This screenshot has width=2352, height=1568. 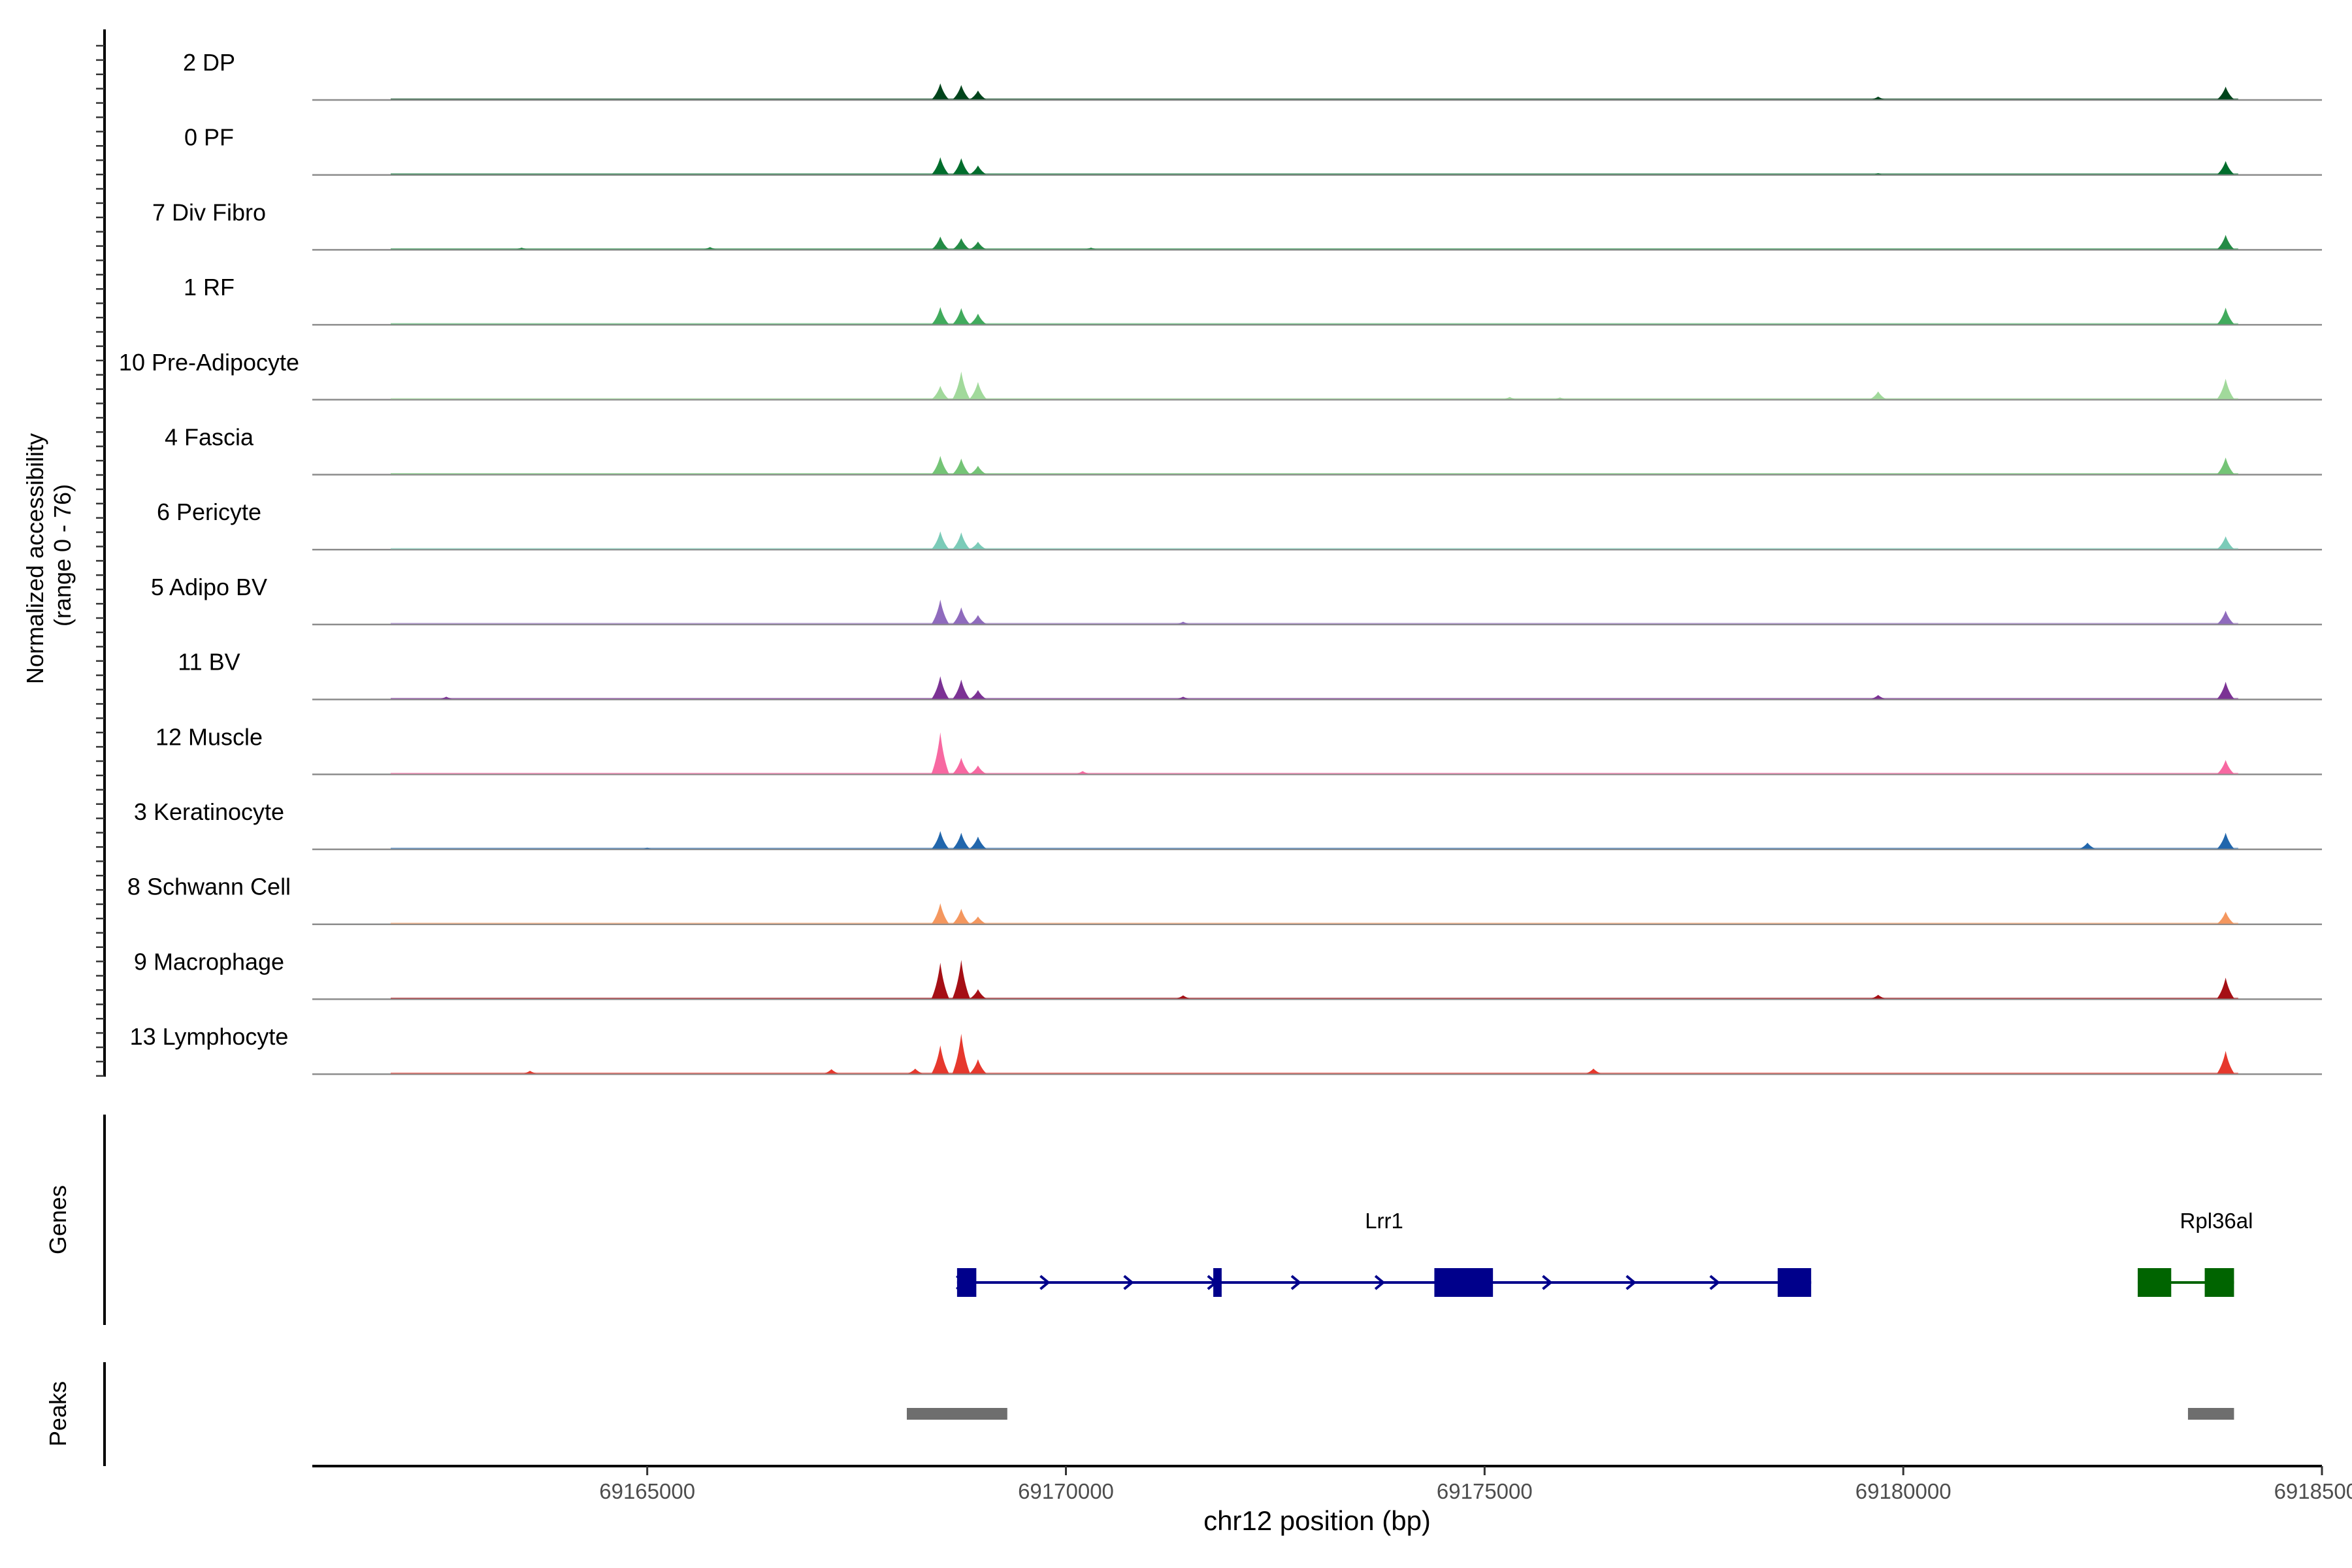 I want to click on track-label: 3 Keratinocyte, so click(x=209, y=811).